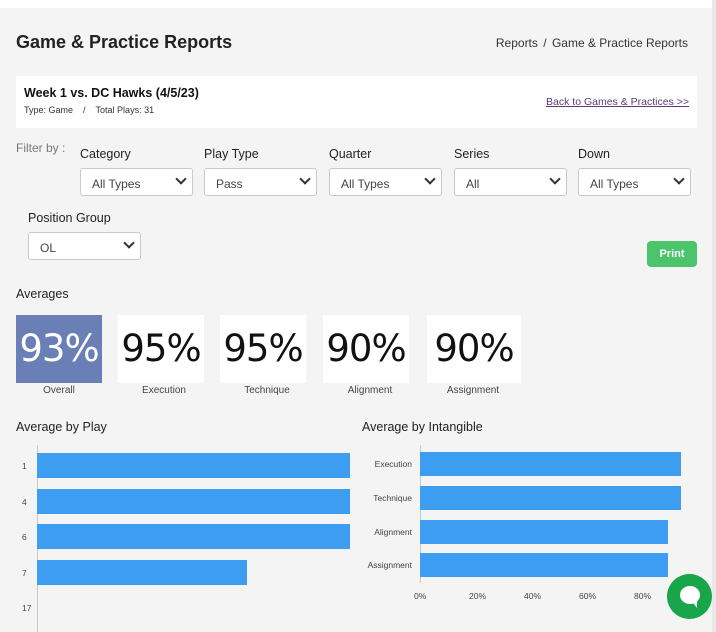  I want to click on filter-play-type: Play Type Pass, so click(260, 171).